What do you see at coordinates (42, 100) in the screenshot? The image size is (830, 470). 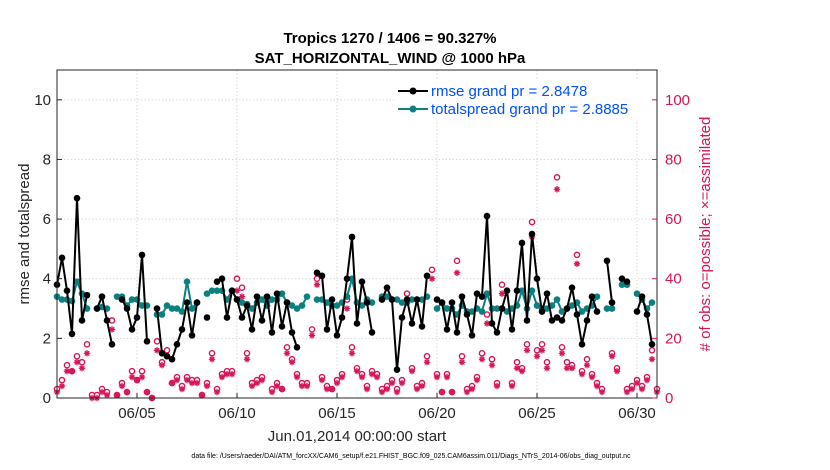 I see `left-y-tick-label: 10` at bounding box center [42, 100].